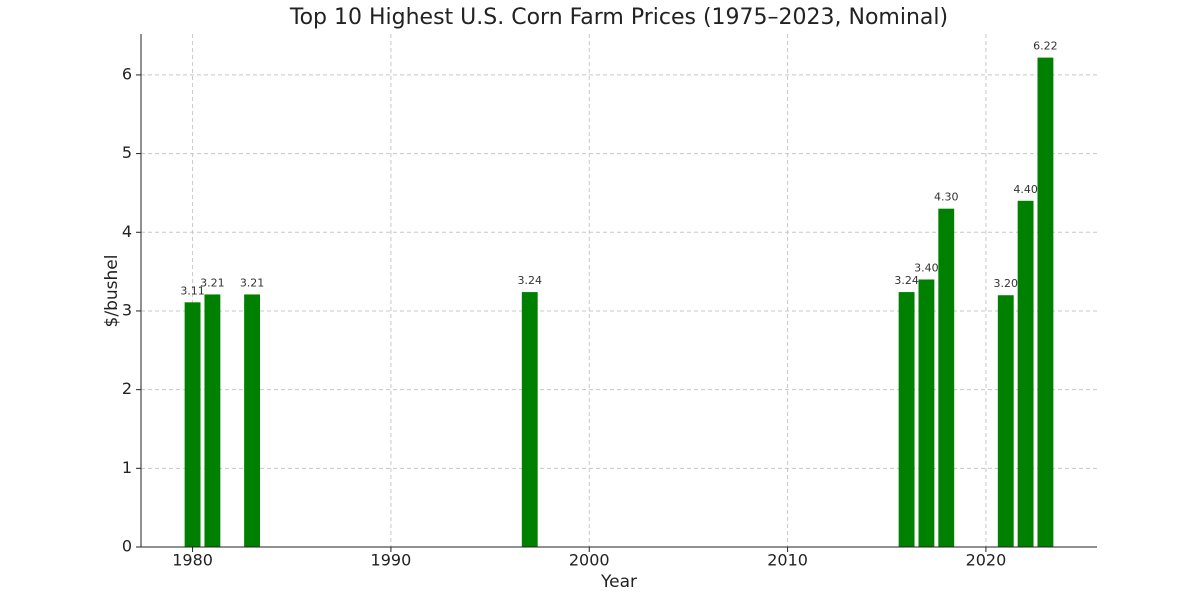 This screenshot has width=1200, height=600. What do you see at coordinates (127, 231) in the screenshot?
I see `y-tick-label: 4` at bounding box center [127, 231].